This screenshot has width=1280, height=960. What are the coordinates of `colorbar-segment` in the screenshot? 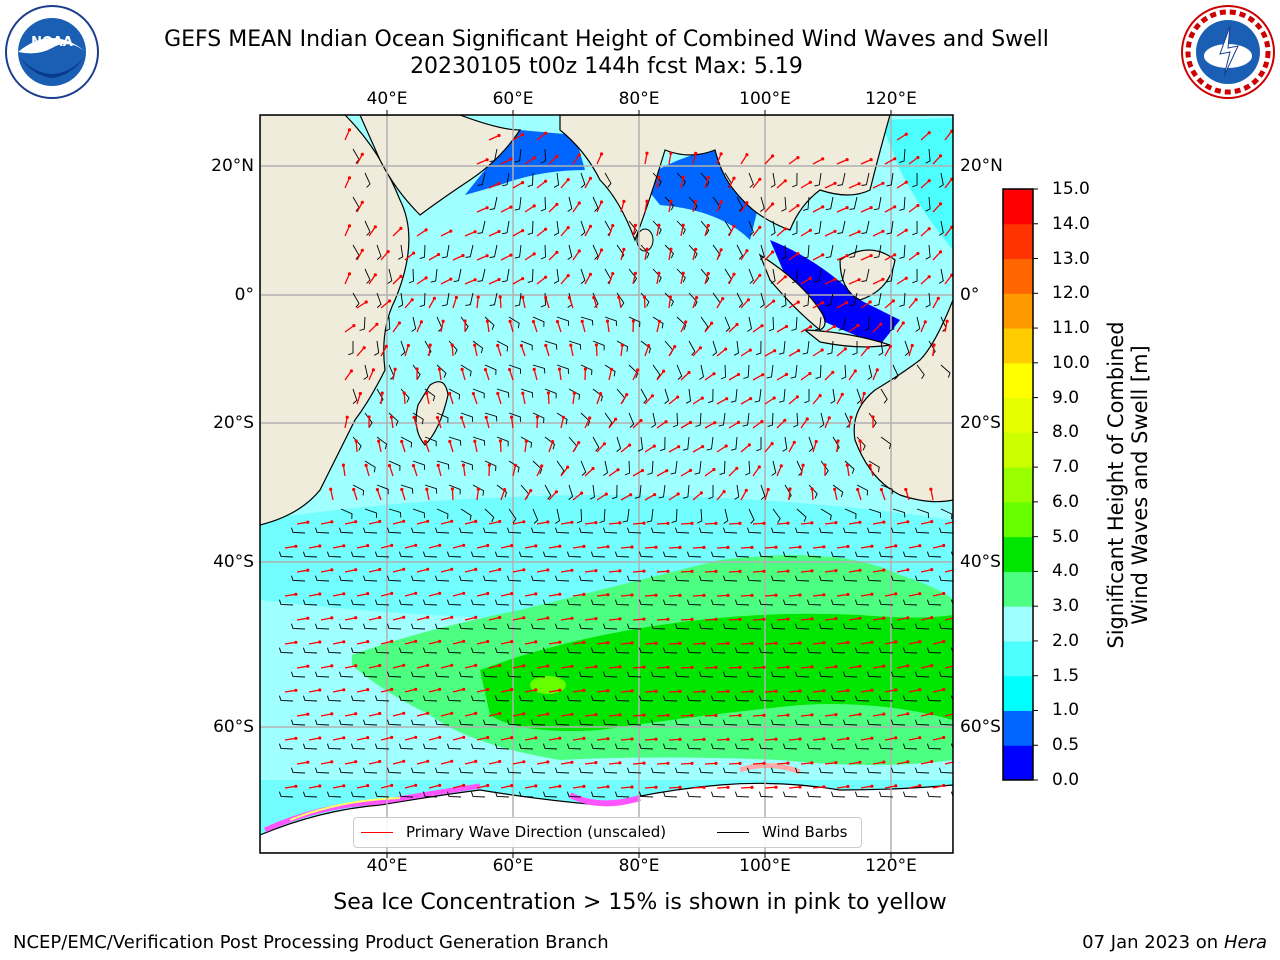 It's located at (1018, 485).